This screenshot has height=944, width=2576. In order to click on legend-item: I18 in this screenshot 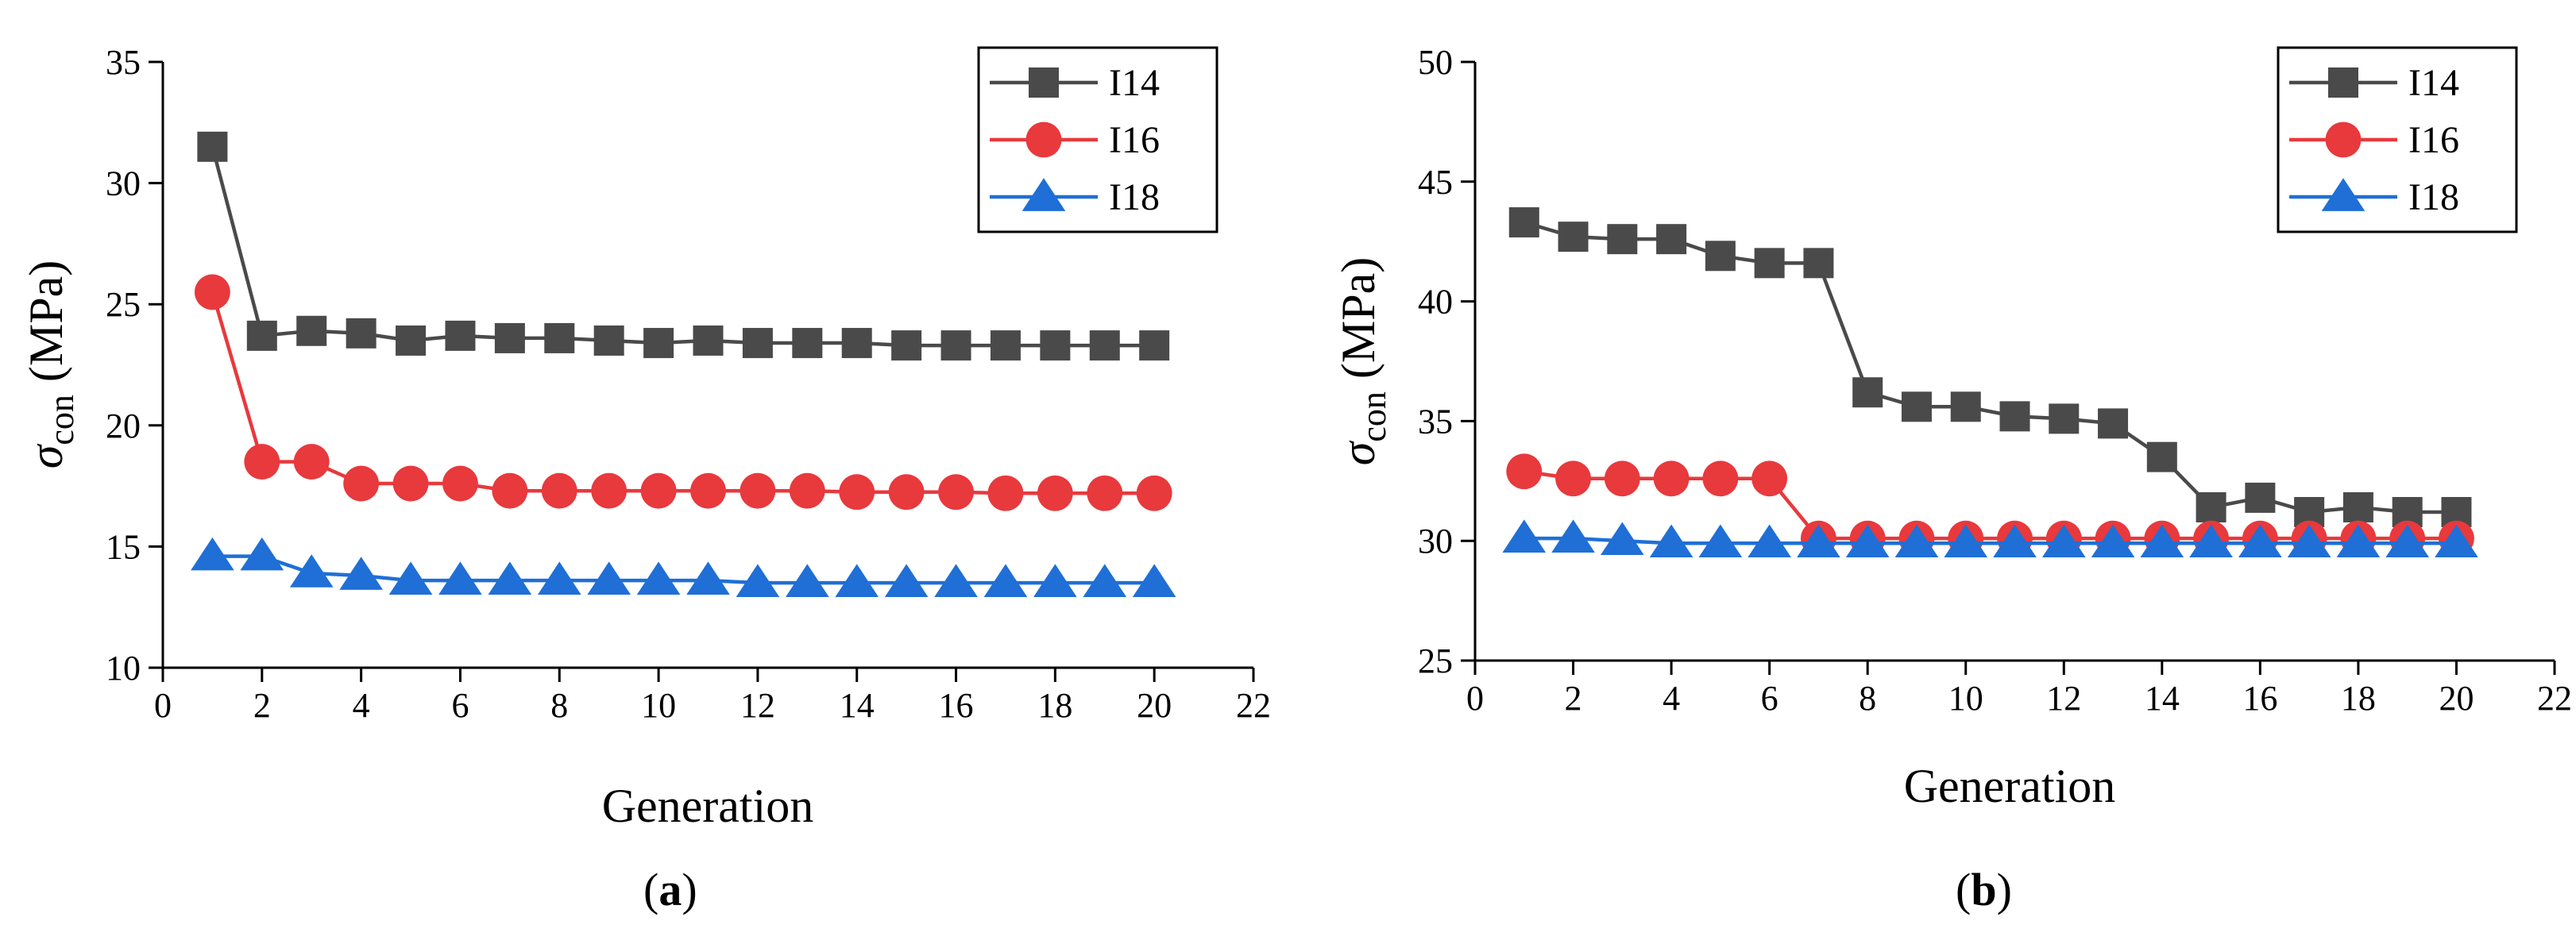, I will do `click(1075, 197)`.